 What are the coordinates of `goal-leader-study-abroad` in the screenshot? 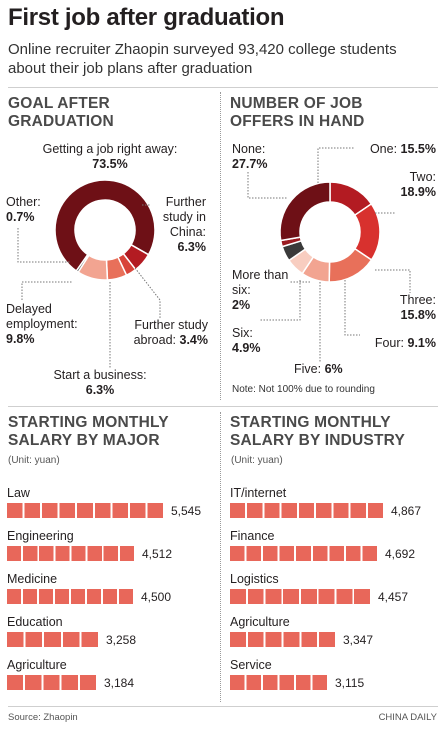 It's located at (147, 292).